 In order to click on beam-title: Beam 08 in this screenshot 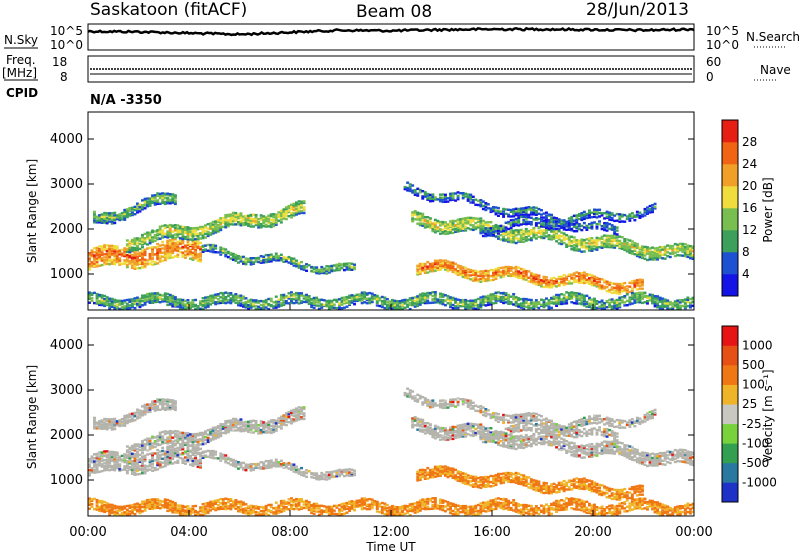, I will do `click(394, 12)`.